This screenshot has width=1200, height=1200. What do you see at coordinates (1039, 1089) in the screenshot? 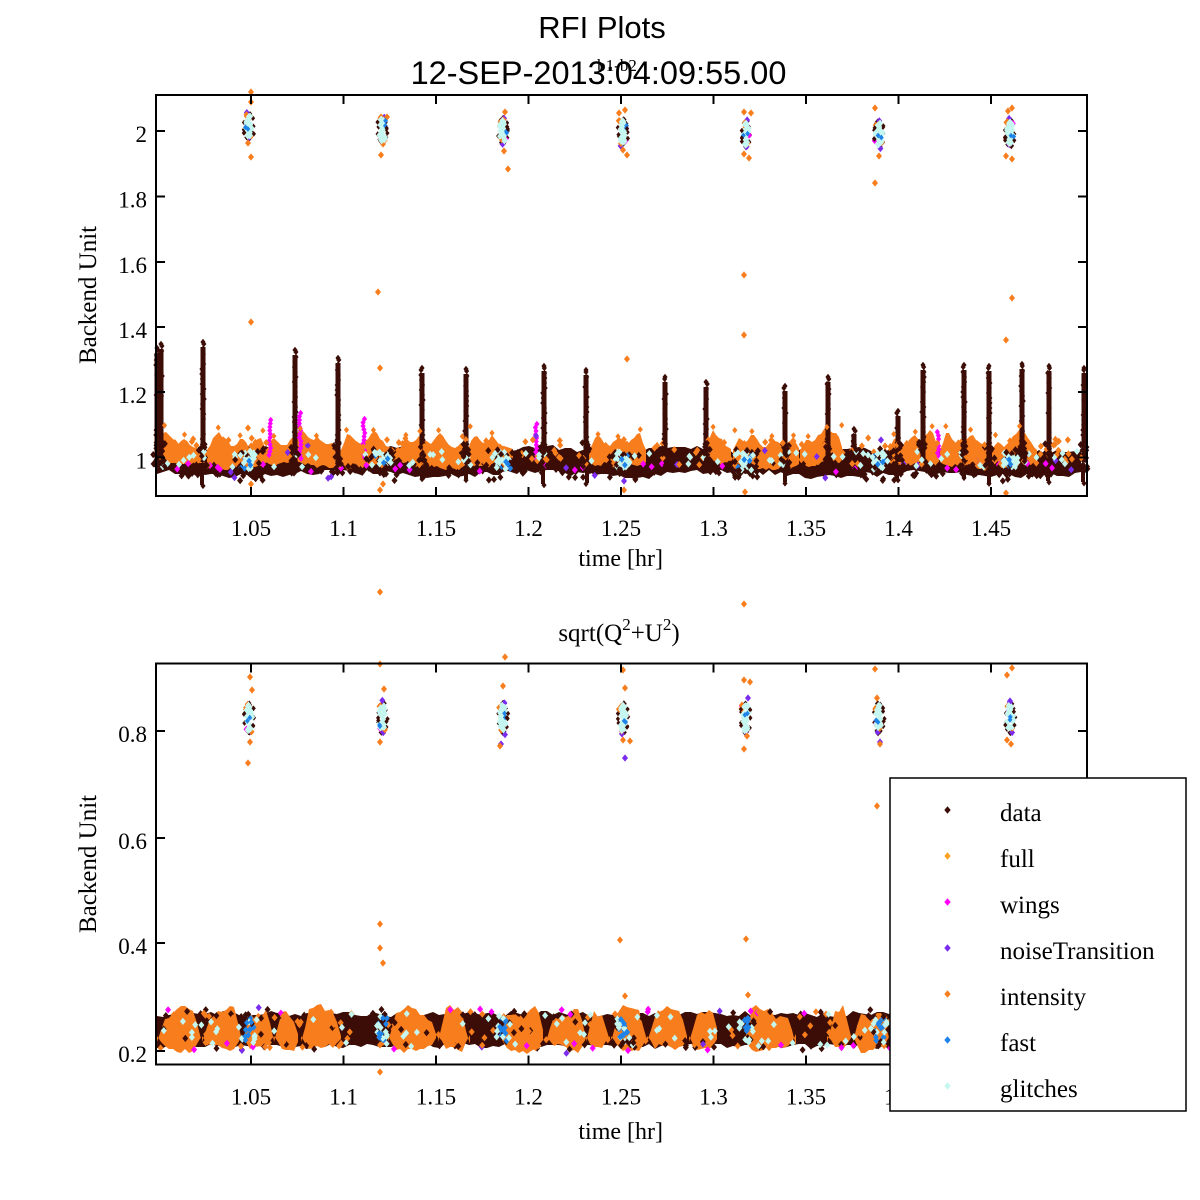
I see `svg-text: glitches` at bounding box center [1039, 1089].